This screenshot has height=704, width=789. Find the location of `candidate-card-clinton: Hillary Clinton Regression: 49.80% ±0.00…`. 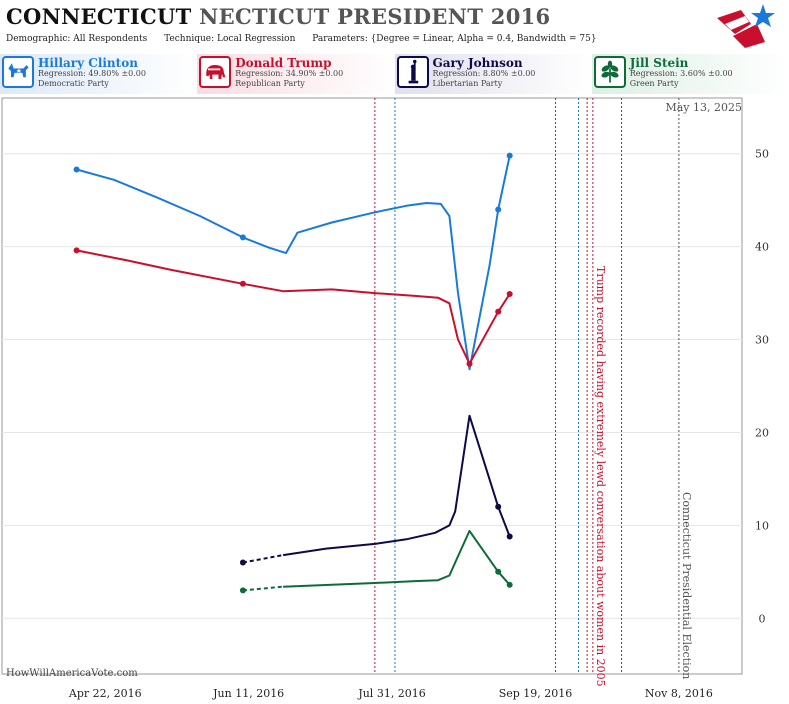

candidate-card-clinton: Hillary Clinton Regression: 49.80% ±0.00… is located at coordinates (99, 74).